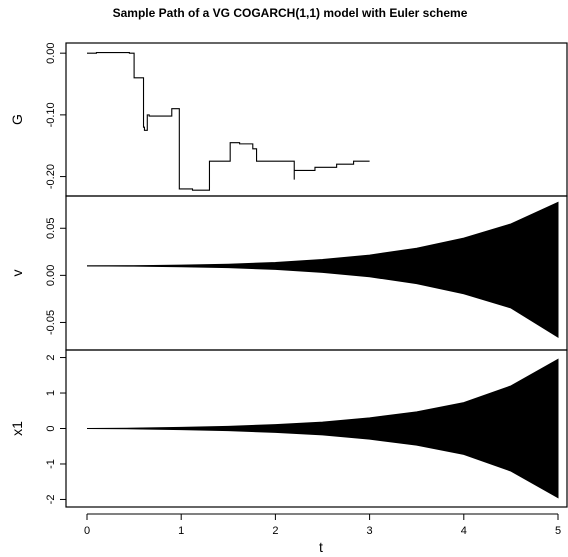 This screenshot has width=568, height=557. Describe the element at coordinates (51, 228) in the screenshot. I see `y-tick-label: 0.05` at that location.